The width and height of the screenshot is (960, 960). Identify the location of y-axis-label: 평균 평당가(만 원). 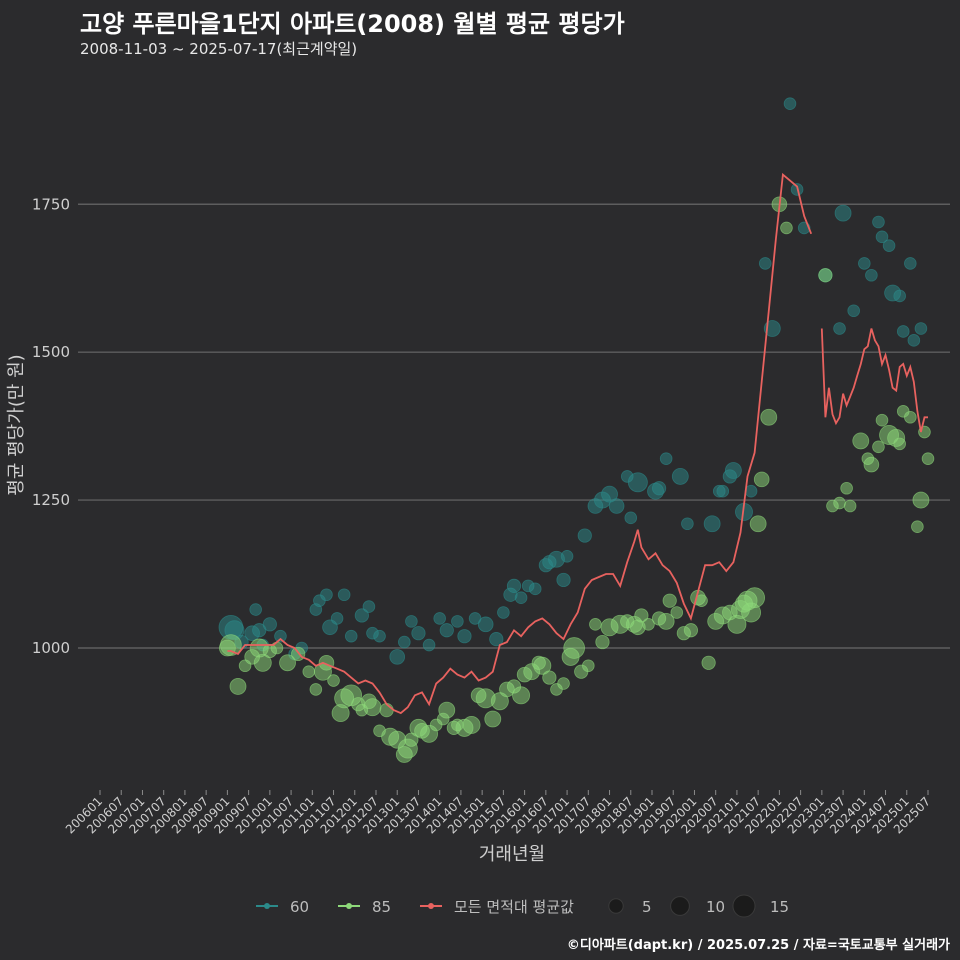
(16, 424).